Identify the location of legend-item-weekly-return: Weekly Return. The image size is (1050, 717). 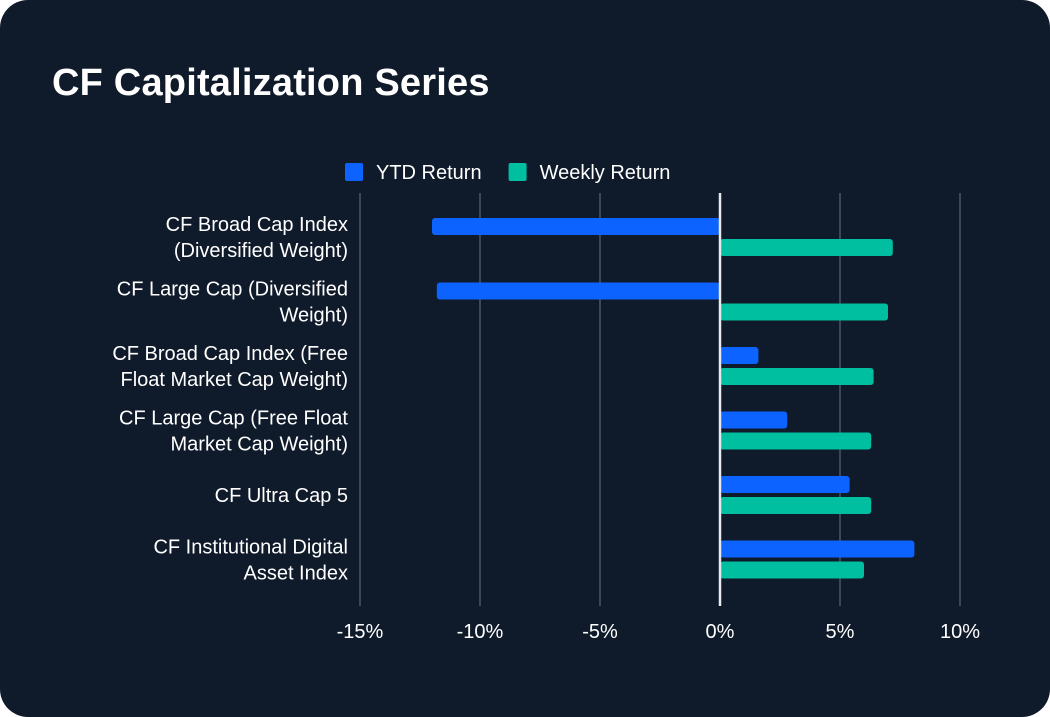
(589, 173).